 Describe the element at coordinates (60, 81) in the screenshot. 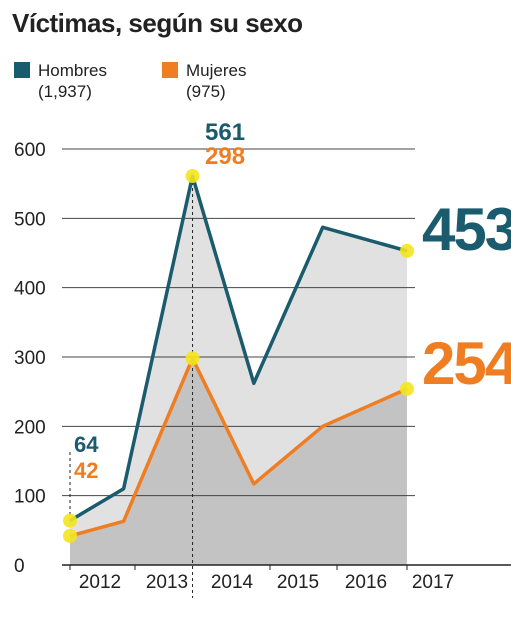

I see `legend-item-hombres: Hombres (1,937)` at that location.